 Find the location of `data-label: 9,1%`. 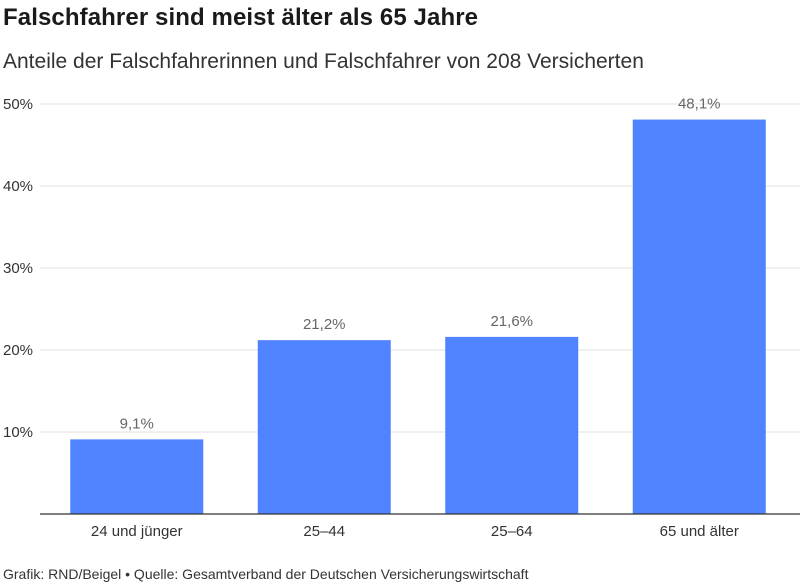

data-label: 9,1% is located at coordinates (137, 423).